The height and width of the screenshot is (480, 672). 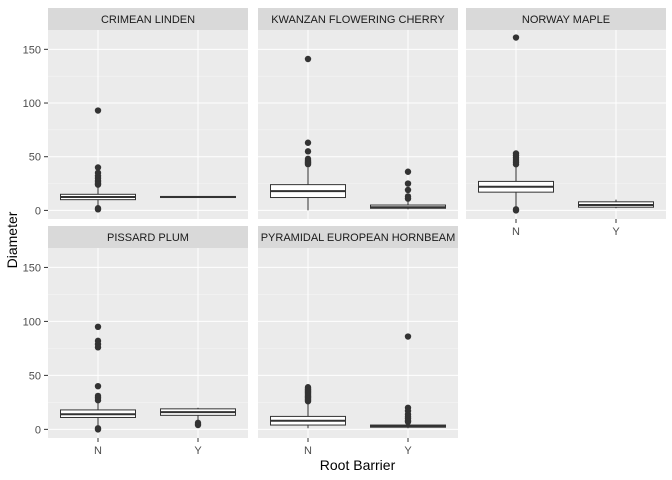 I want to click on facet-panel: CRIMEAN LINDEN 0 50 100 150, so click(x=135, y=113).